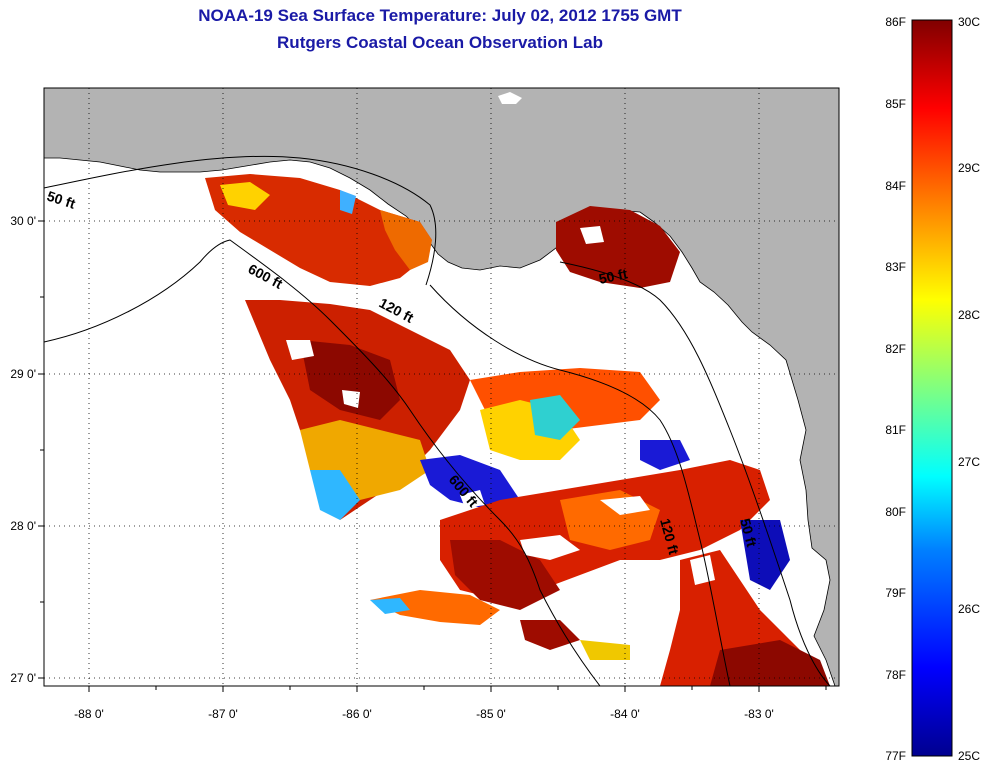  What do you see at coordinates (969, 22) in the screenshot?
I see `colorbar-c-label: 30C` at bounding box center [969, 22].